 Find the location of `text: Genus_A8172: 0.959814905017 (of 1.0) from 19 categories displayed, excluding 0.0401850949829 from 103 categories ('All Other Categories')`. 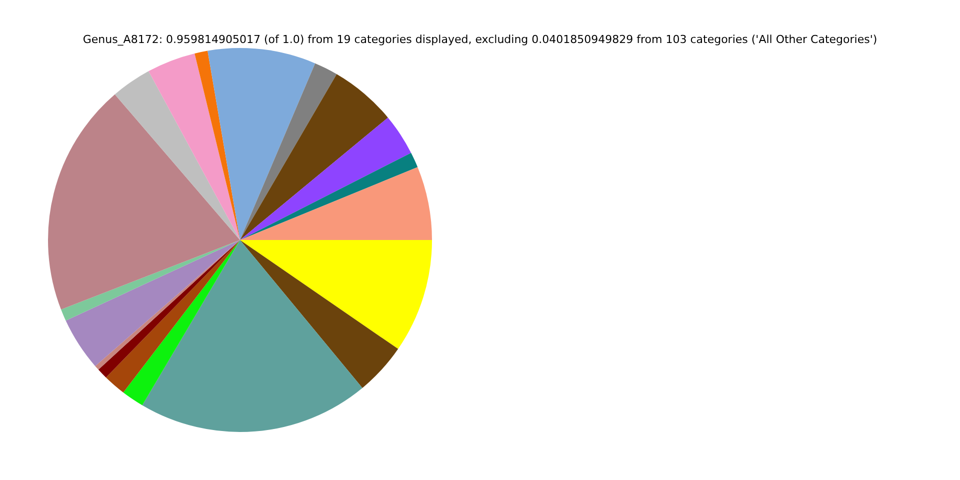

text: Genus_A8172: 0.959814905017 (of 1.0) from 19 categories displayed, excluding 0.0401850949829 from 103 categories ('All Other Categories') is located at coordinates (480, 39).